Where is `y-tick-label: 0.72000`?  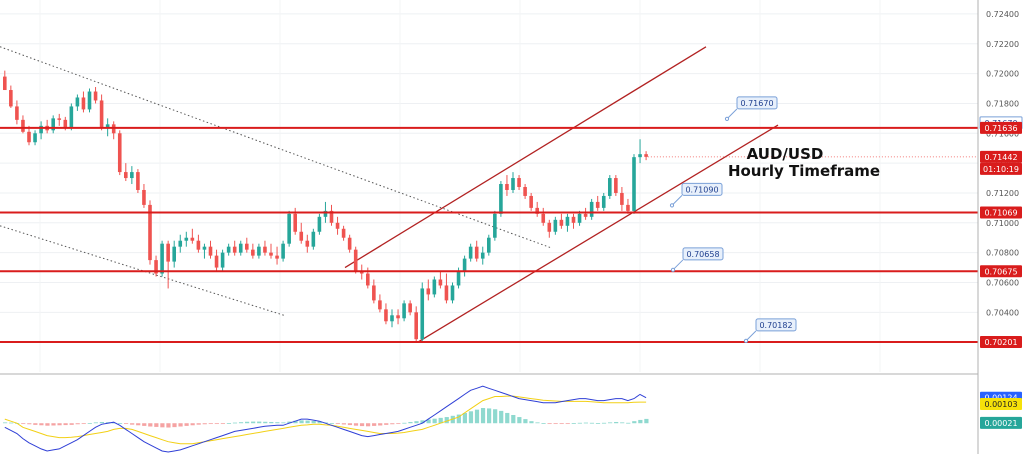 y-tick-label: 0.72000 is located at coordinates (1002, 74).